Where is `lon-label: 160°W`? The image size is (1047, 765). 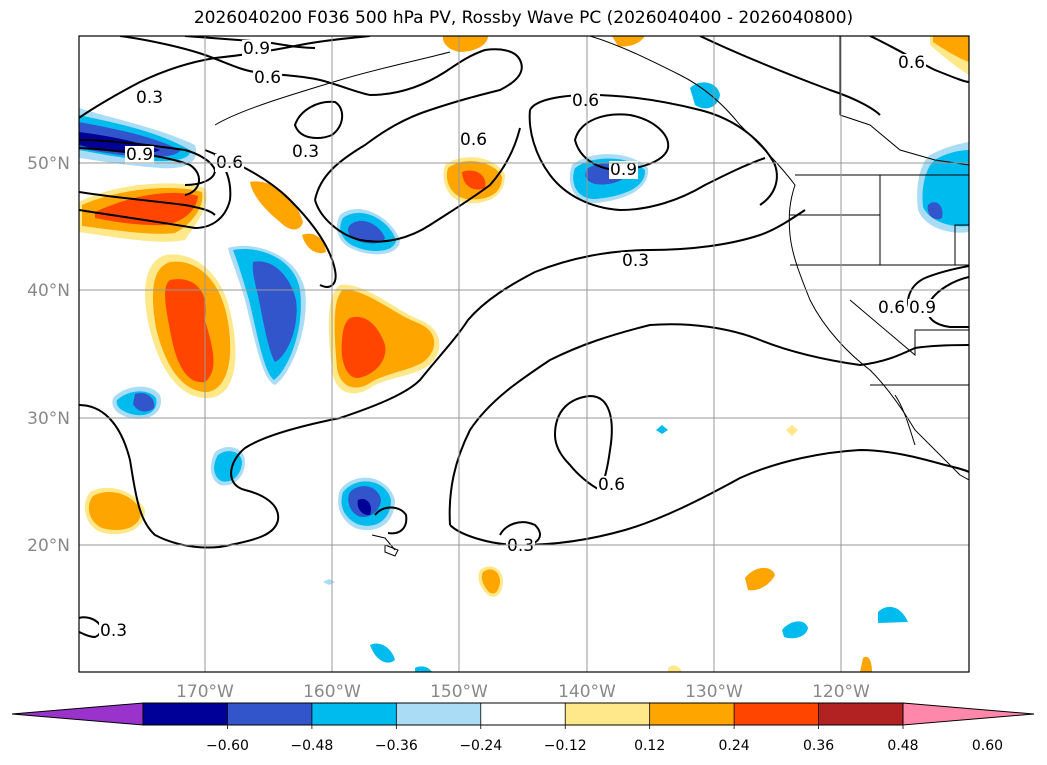 lon-label: 160°W is located at coordinates (332, 692).